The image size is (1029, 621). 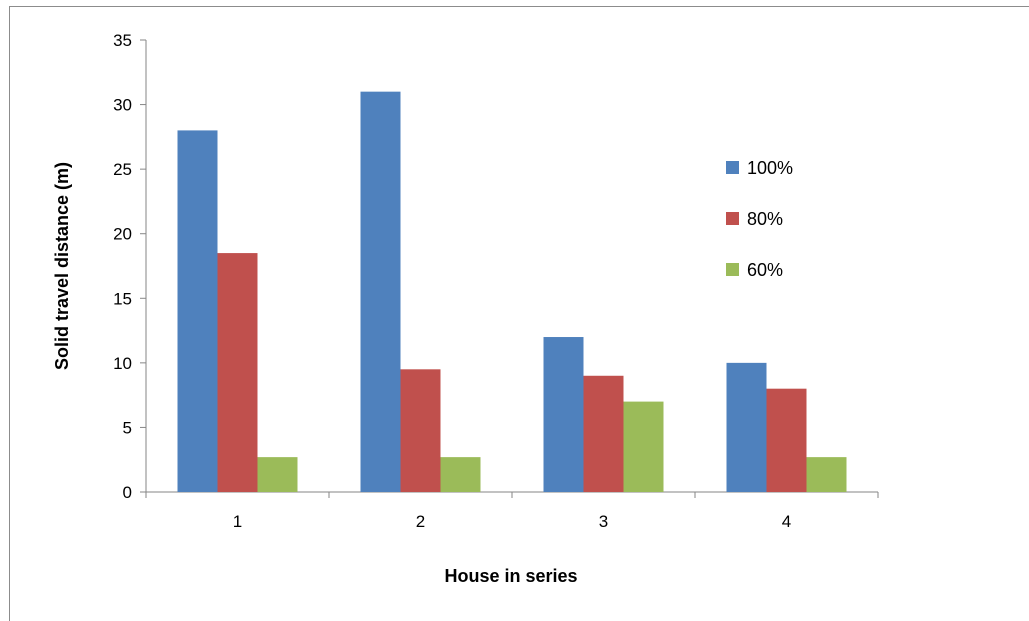 I want to click on legend-label: 80%, so click(x=765, y=219).